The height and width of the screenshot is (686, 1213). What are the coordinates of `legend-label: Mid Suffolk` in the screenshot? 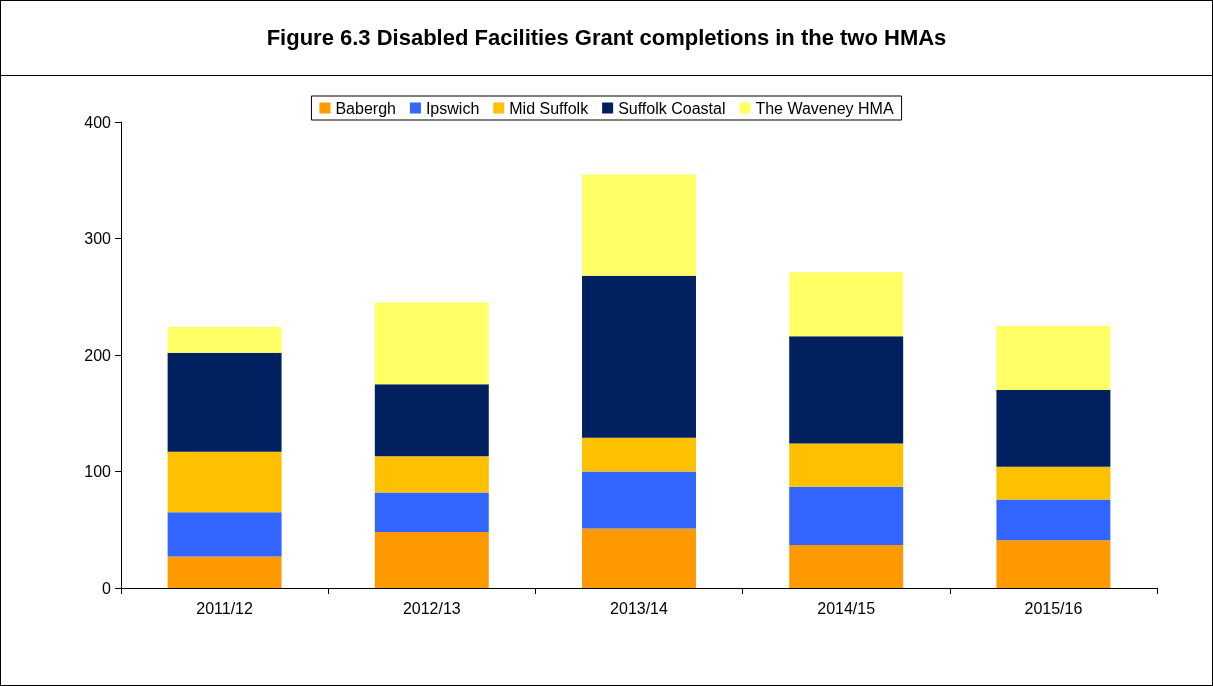 It's located at (549, 108).